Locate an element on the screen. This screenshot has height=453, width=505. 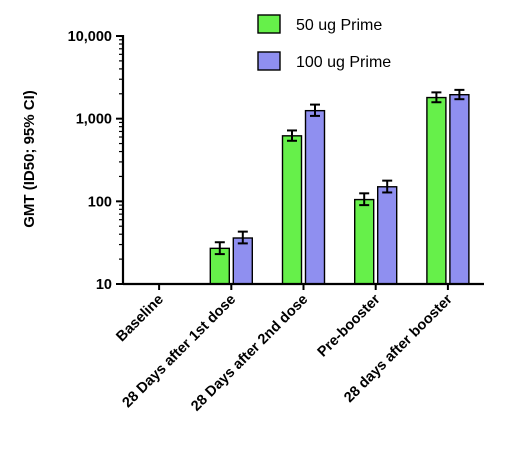
y-axis-label-group: GMT (ID50; 95% CI) is located at coordinates (29, 159).